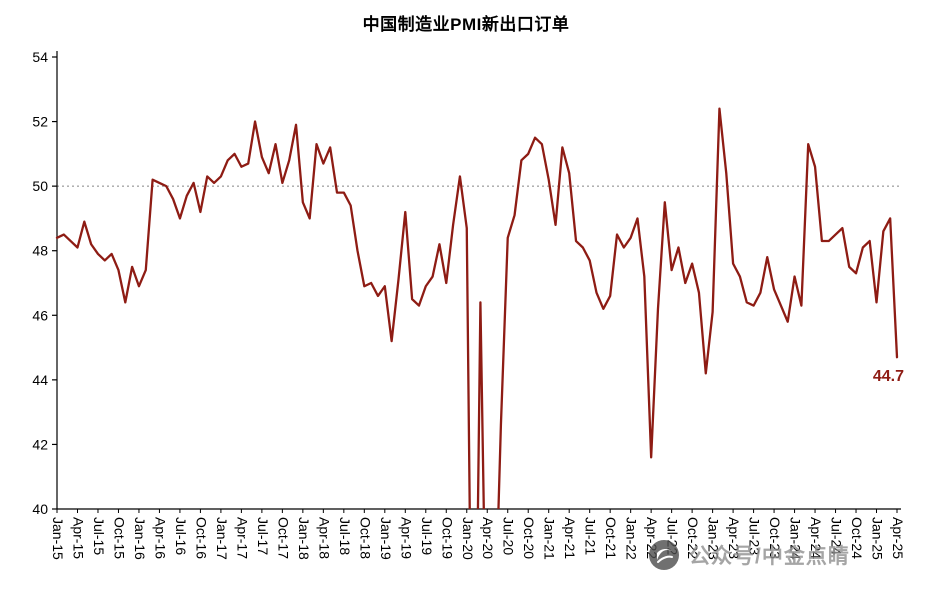  I want to click on x-axis-tick-label: Jul-22, so click(673, 536).